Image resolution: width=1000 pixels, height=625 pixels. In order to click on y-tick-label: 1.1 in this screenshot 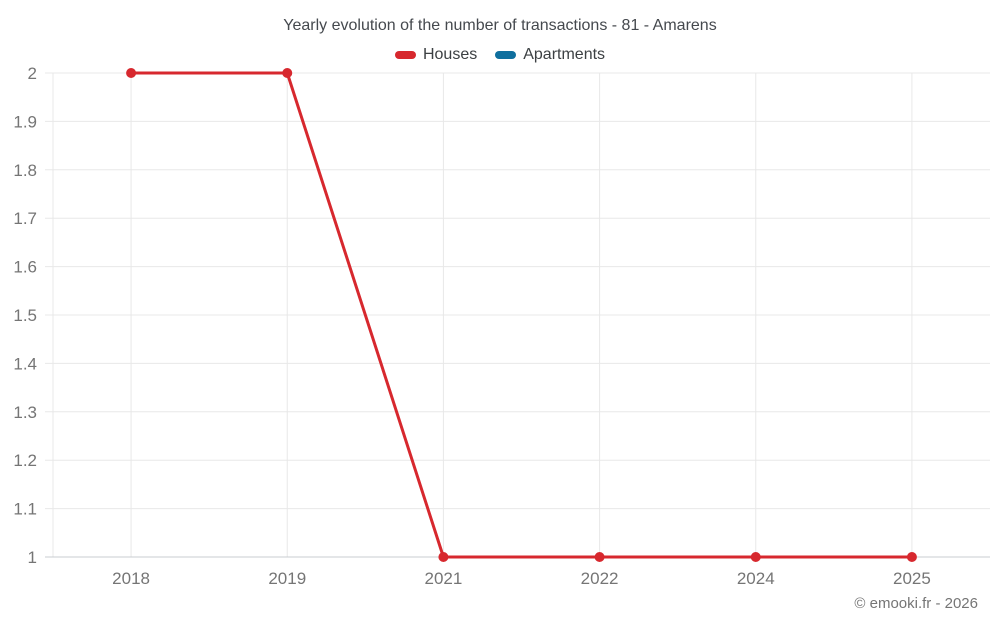, I will do `click(25, 509)`.